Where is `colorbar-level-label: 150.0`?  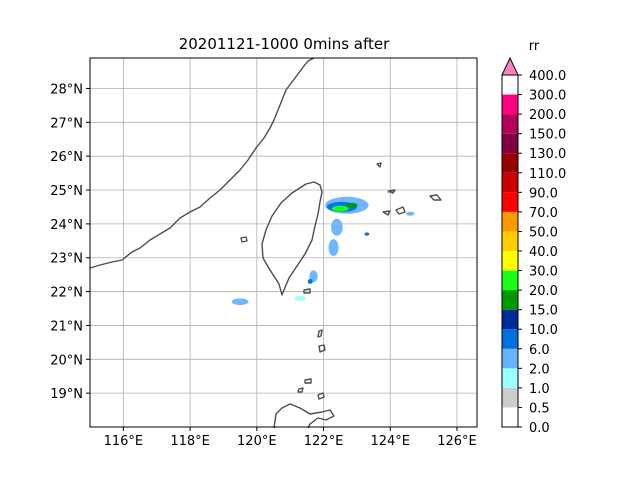 colorbar-level-label: 150.0 is located at coordinates (547, 135).